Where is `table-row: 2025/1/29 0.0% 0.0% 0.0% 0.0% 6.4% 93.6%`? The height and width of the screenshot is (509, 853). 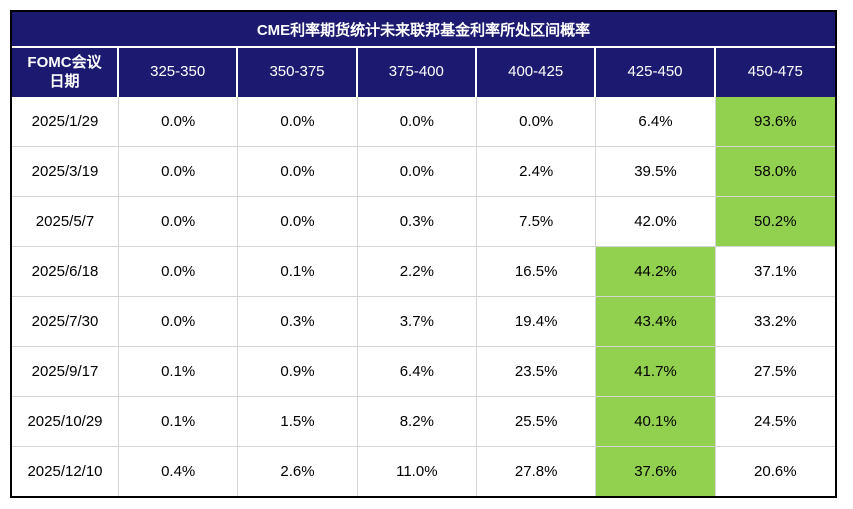
table-row: 2025/1/29 0.0% 0.0% 0.0% 0.0% 6.4% 93.6% is located at coordinates (423, 122).